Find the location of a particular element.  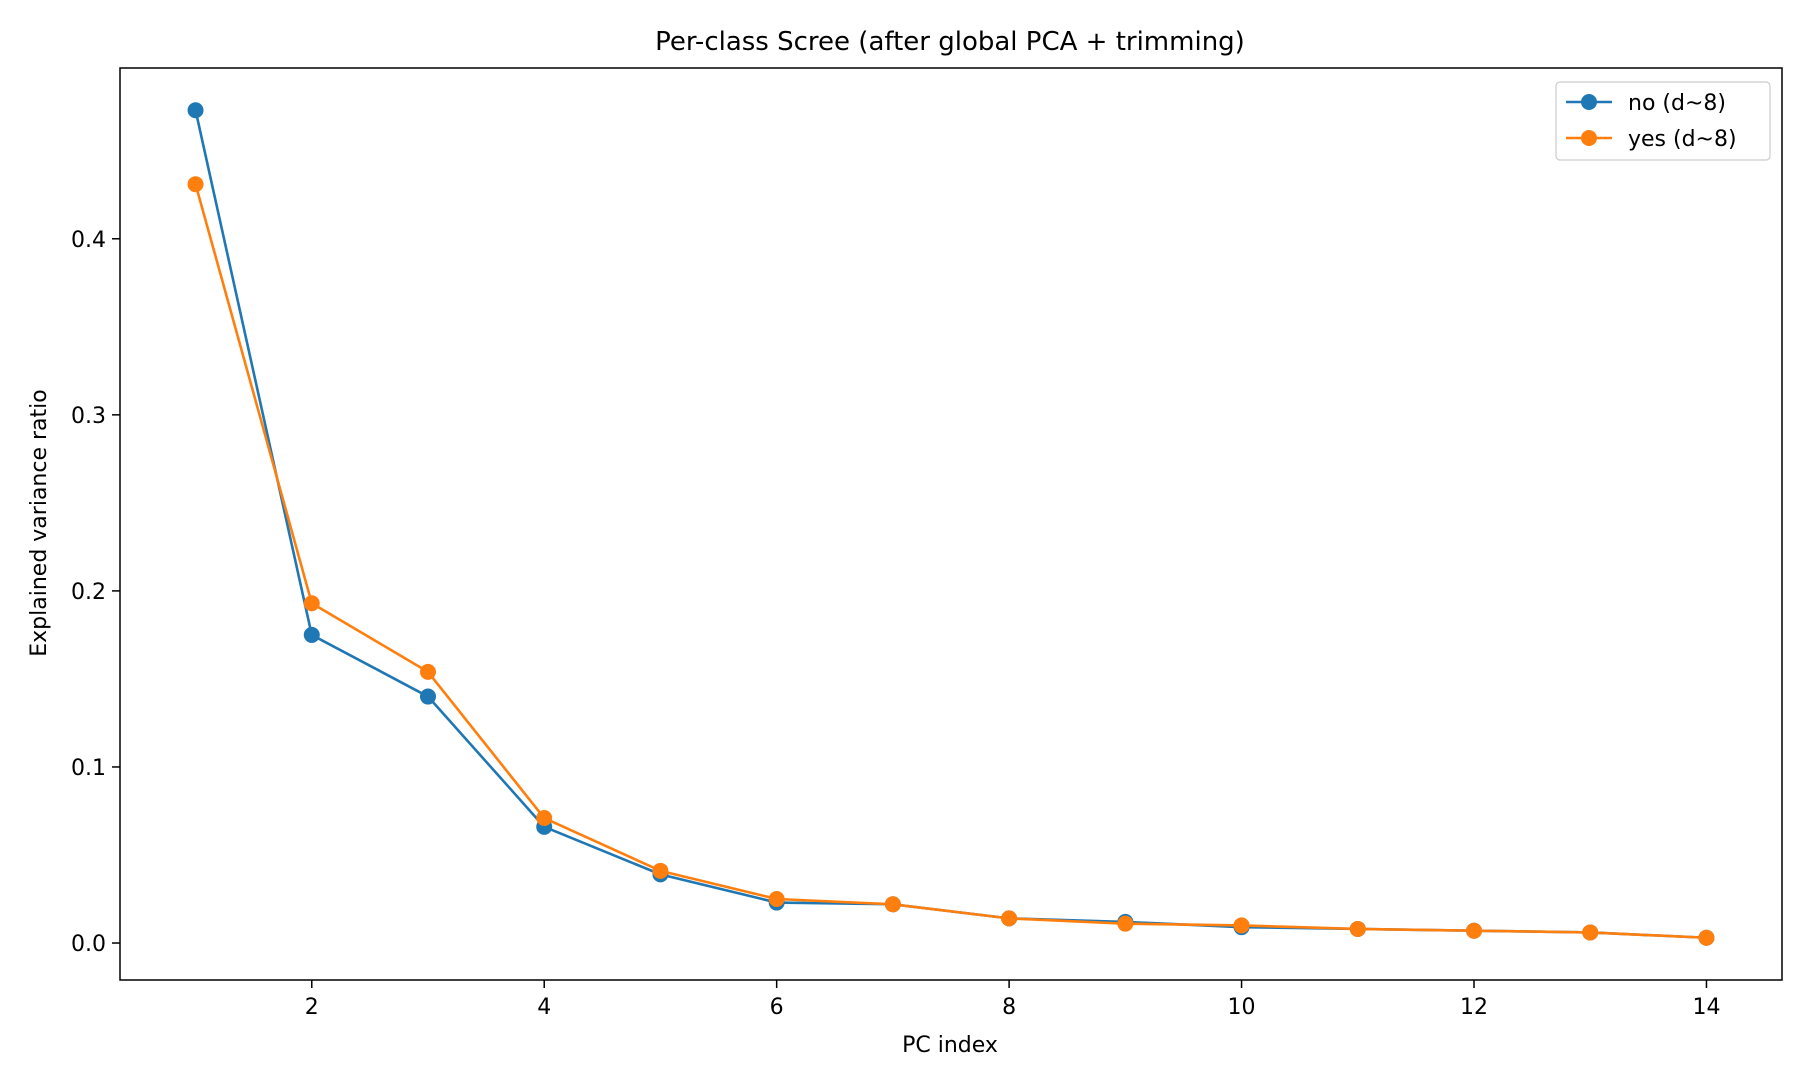

y-tick-label: 0.1 is located at coordinates (88, 768).